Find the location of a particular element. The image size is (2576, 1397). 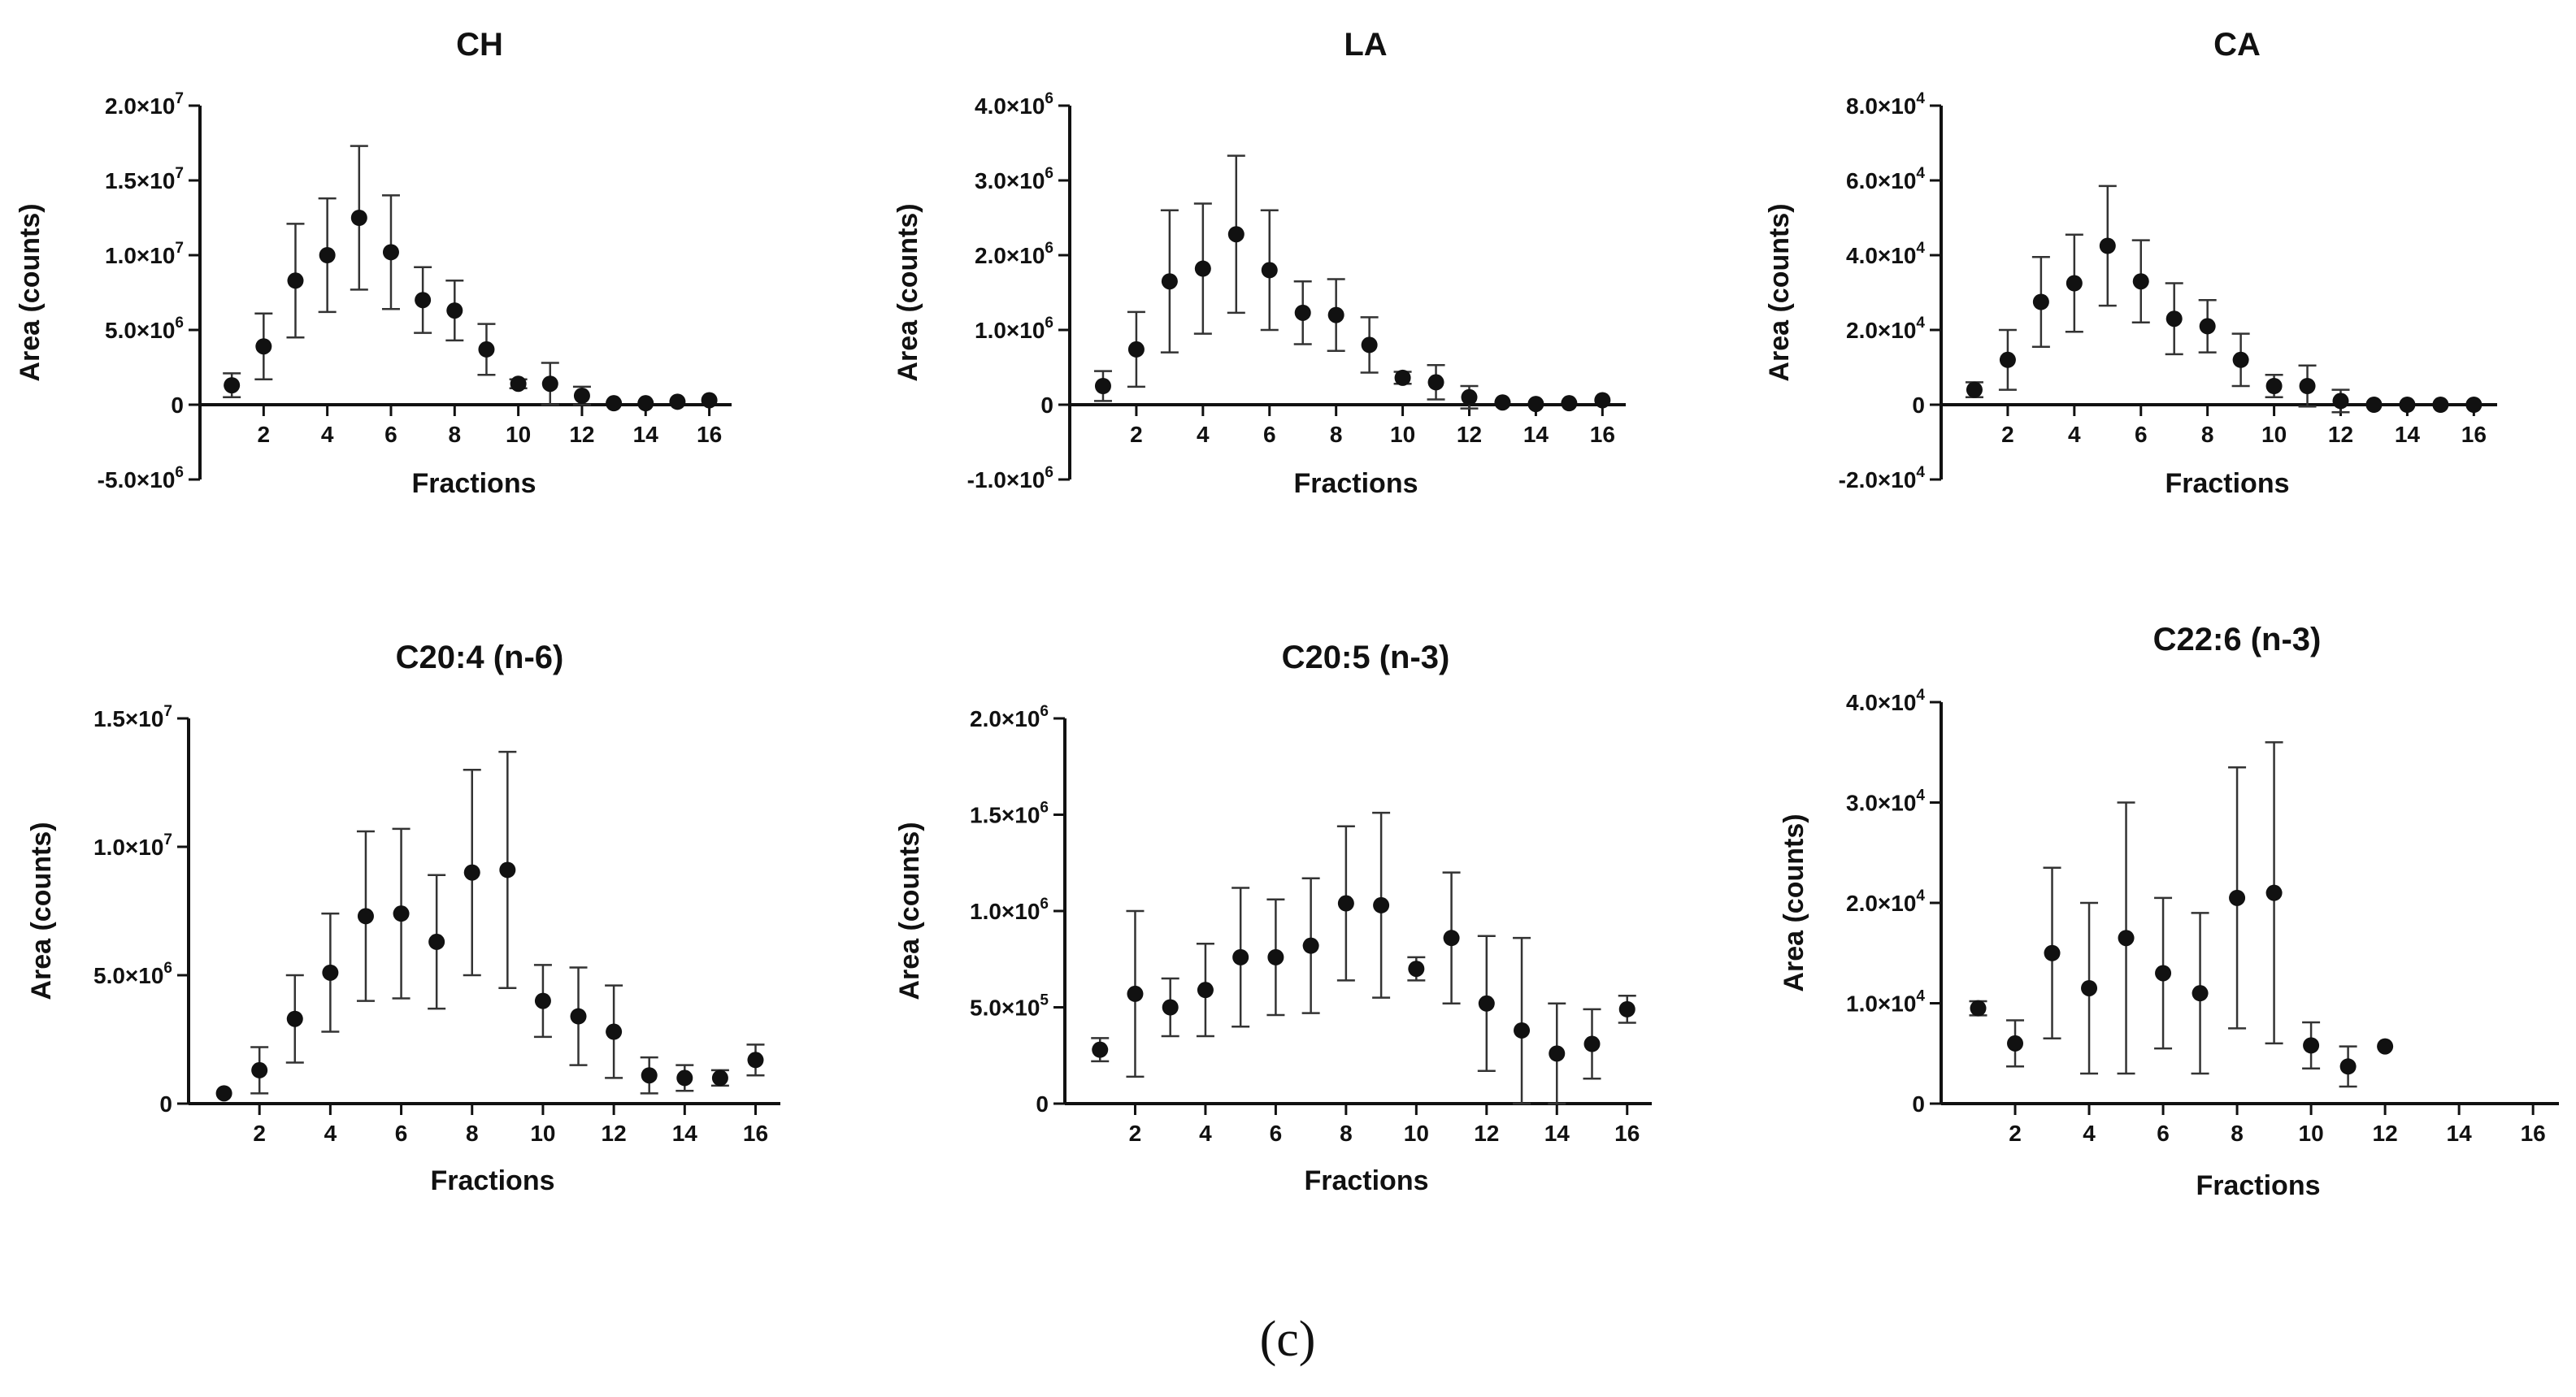

y-tick-label: 2.0×10⁷ is located at coordinates (144, 105).